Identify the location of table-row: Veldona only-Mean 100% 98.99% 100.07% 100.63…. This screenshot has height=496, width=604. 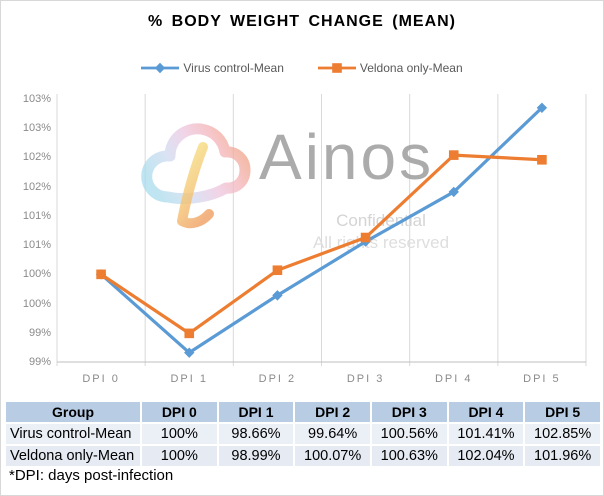
(303, 456).